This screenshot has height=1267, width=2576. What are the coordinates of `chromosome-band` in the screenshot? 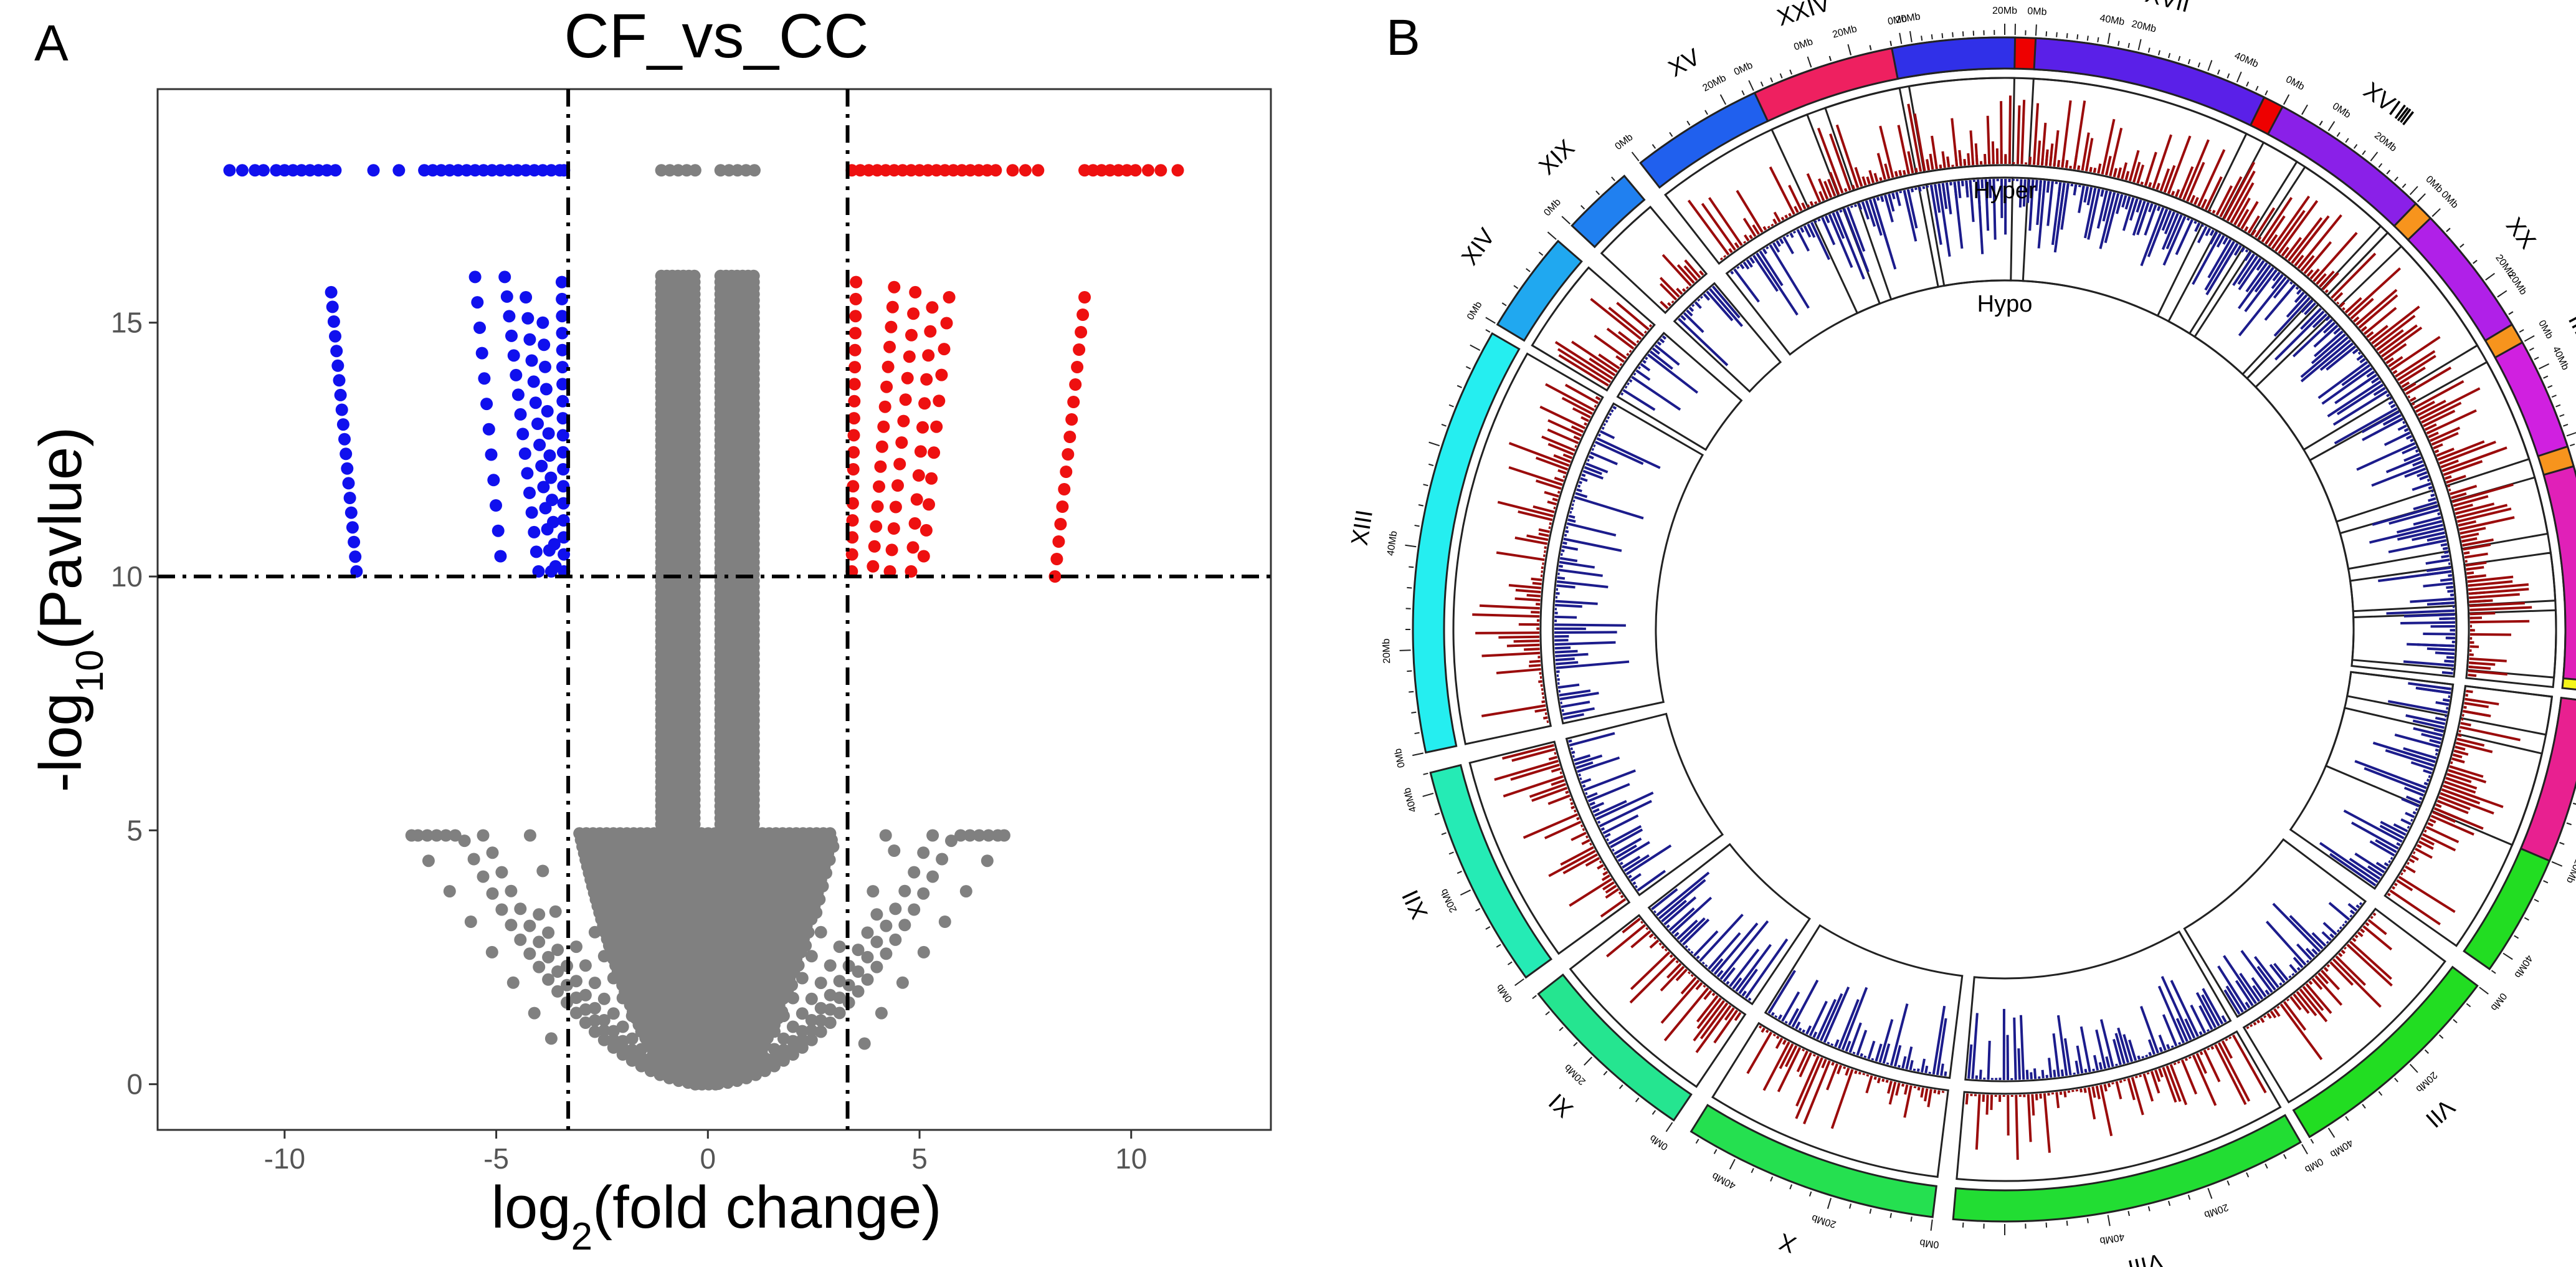 It's located at (2342, 166).